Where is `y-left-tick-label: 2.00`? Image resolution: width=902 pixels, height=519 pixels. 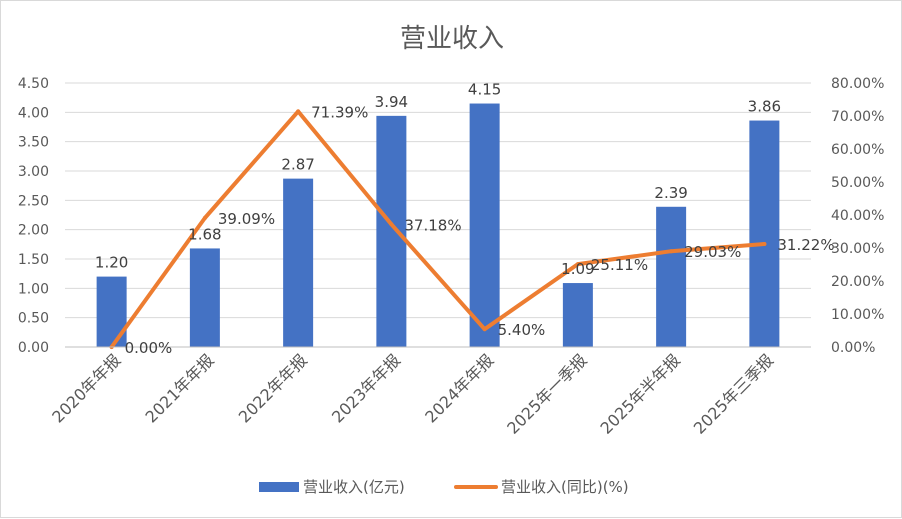
y-left-tick-label: 2.00 is located at coordinates (33, 231).